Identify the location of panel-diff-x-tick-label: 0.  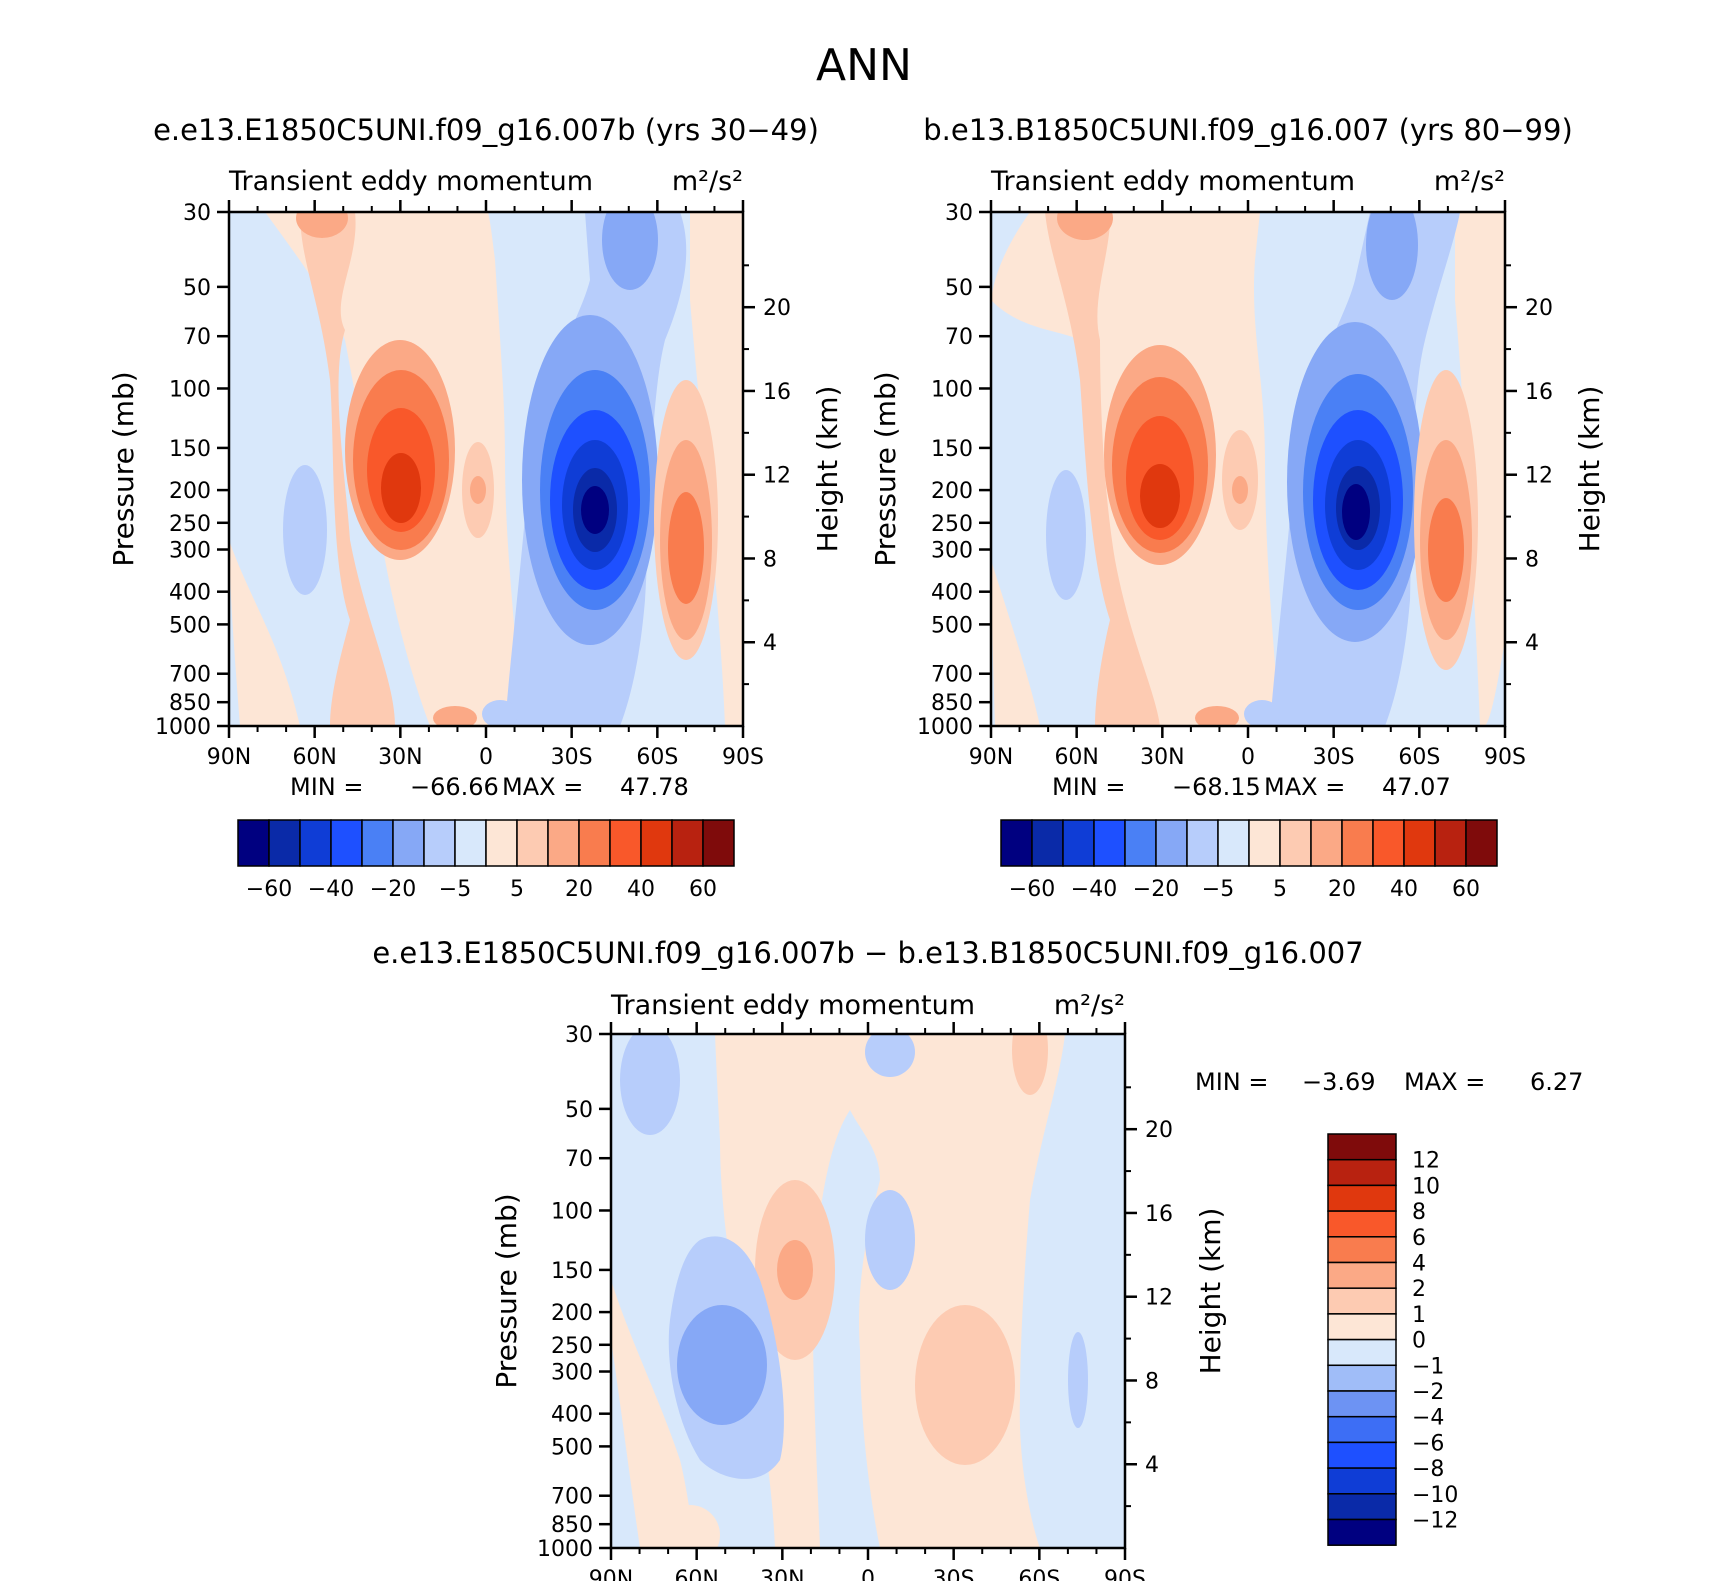
(868, 1574).